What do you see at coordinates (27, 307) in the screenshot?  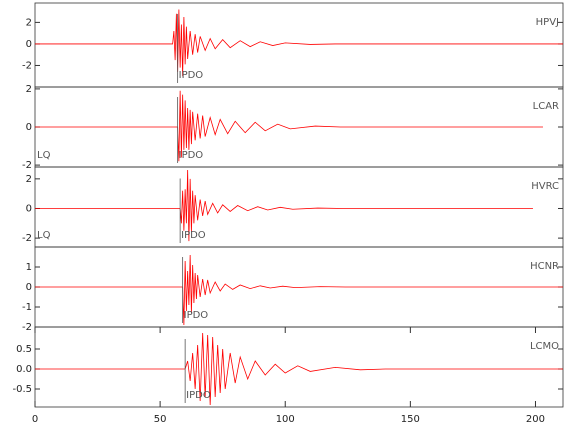 I see `y-tick-label: -1` at bounding box center [27, 307].